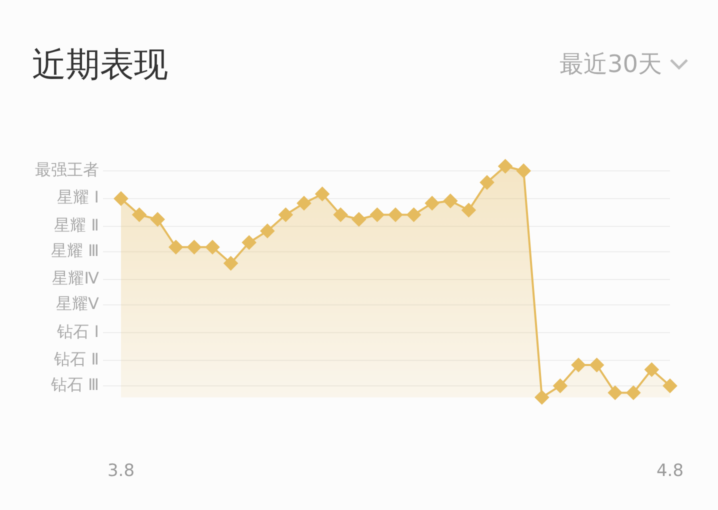 The width and height of the screenshot is (718, 510). I want to click on x-tick-label: 4.8, so click(670, 471).